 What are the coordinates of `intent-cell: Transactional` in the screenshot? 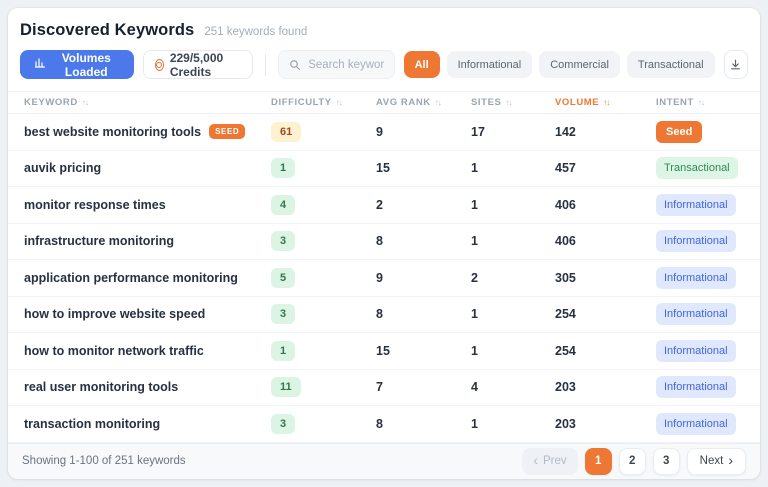 It's located at (708, 168).